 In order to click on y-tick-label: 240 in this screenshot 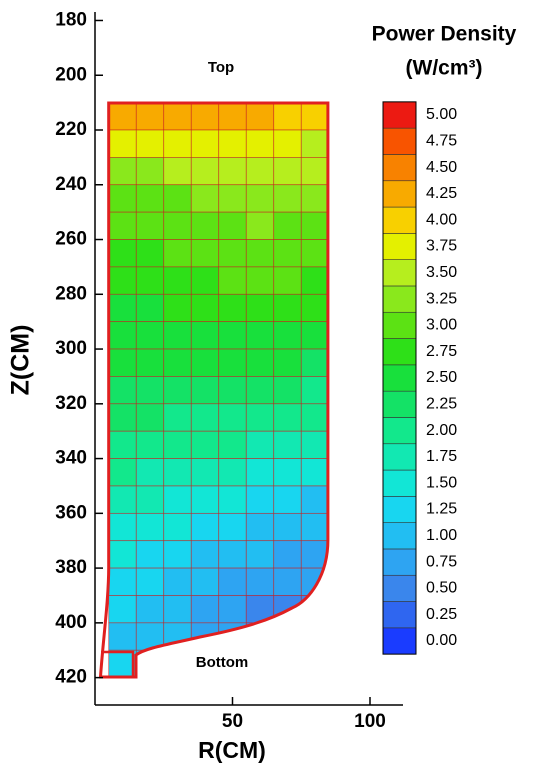, I will do `click(71, 184)`.